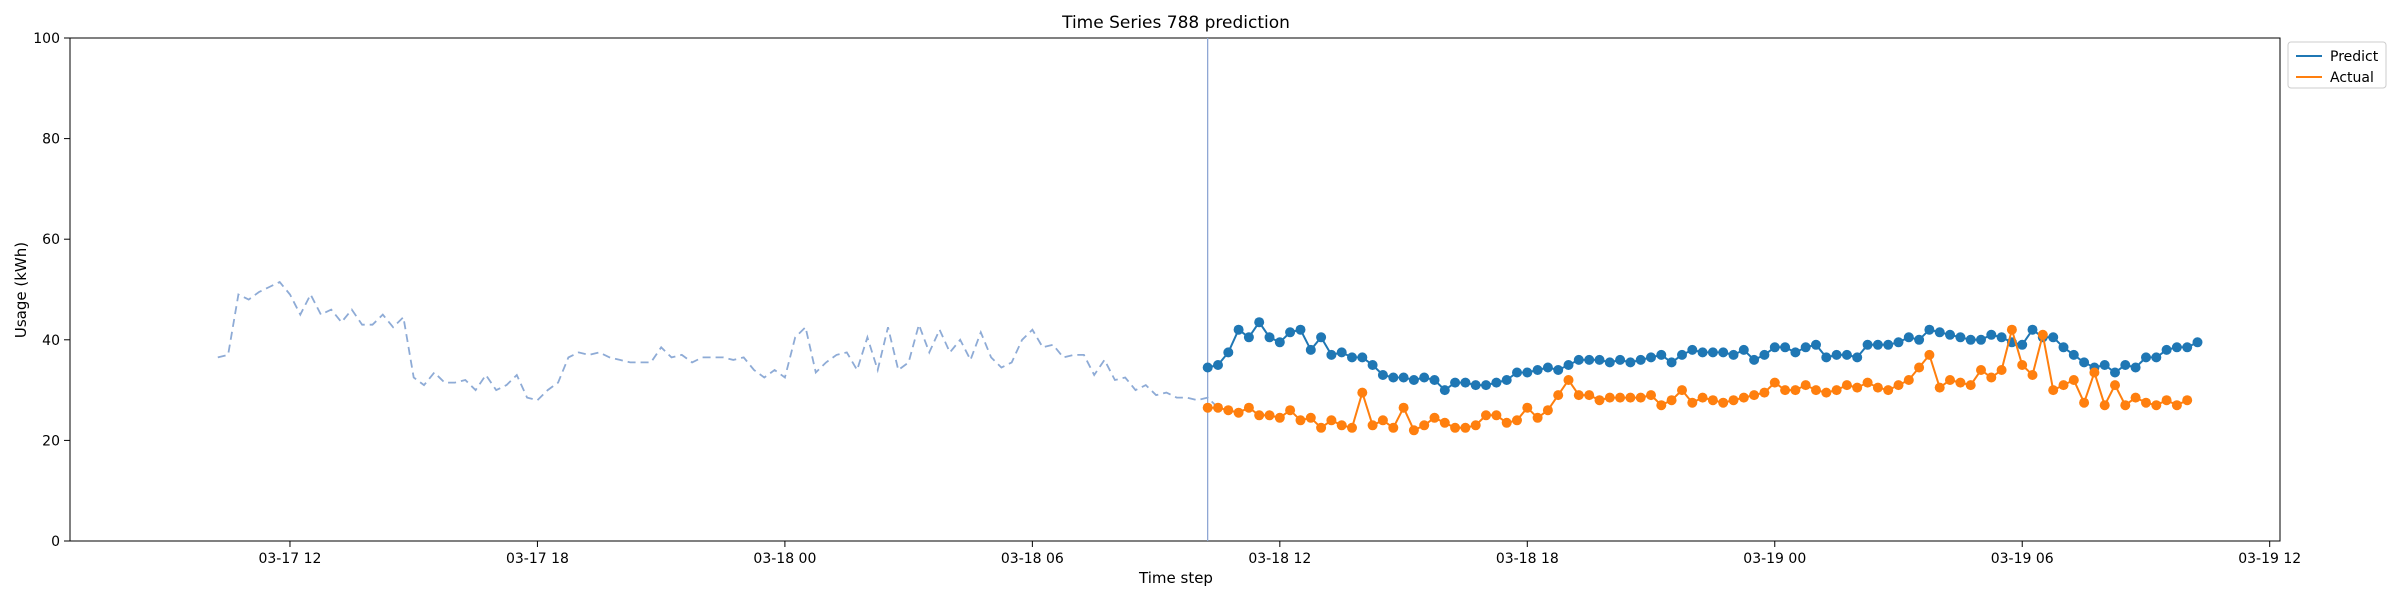 The width and height of the screenshot is (2400, 600). I want to click on legend-label-actual: Actual, so click(2352, 78).